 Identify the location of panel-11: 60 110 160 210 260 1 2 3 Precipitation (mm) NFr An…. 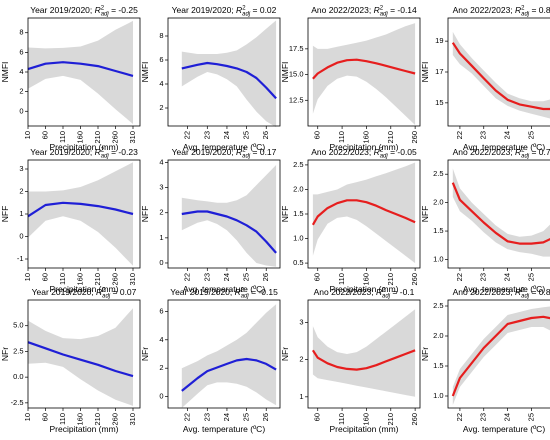
(350, 360).